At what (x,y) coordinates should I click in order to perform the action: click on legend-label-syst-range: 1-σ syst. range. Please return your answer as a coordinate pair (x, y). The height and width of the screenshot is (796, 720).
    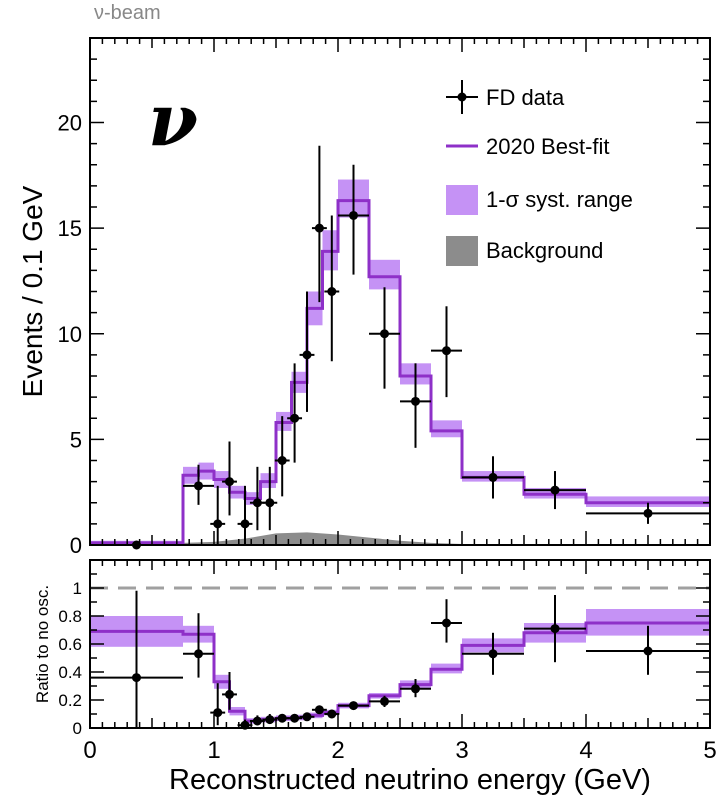
    Looking at the image, I should click on (559, 199).